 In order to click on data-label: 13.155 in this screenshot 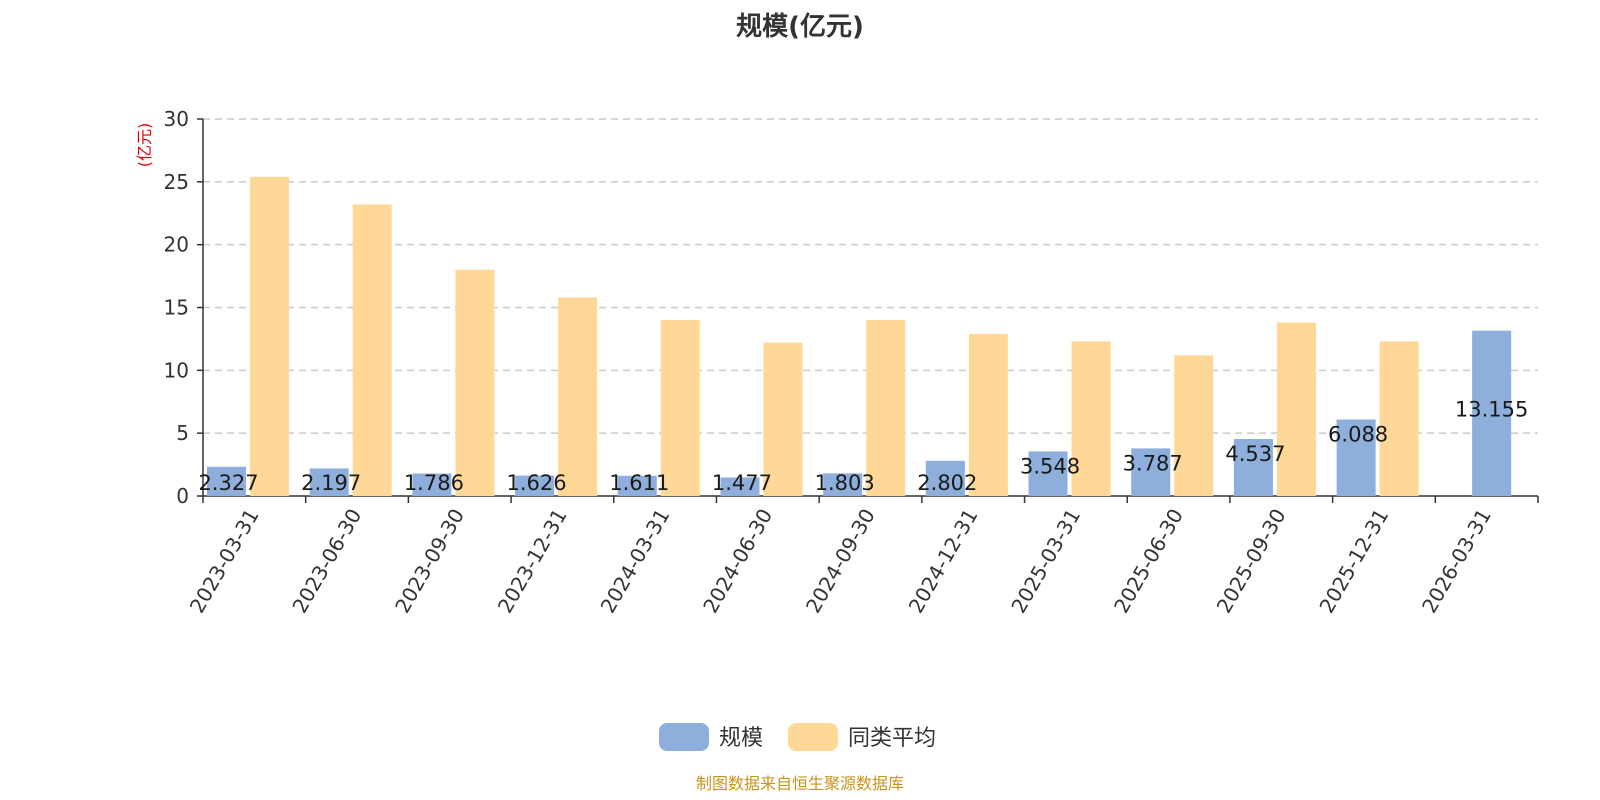, I will do `click(1491, 410)`.